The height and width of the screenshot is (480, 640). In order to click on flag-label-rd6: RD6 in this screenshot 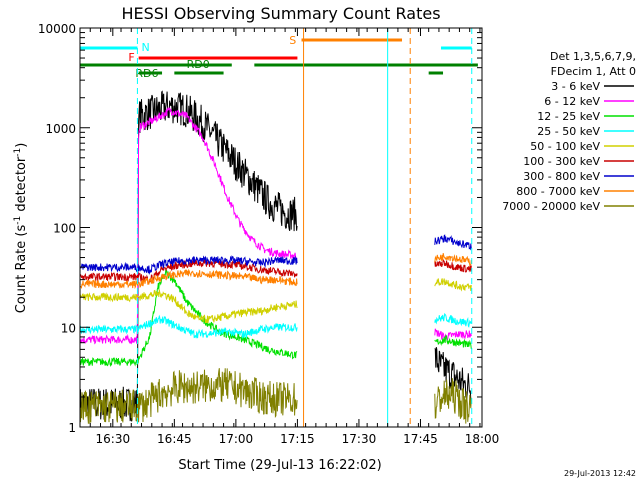, I will do `click(146, 73)`.